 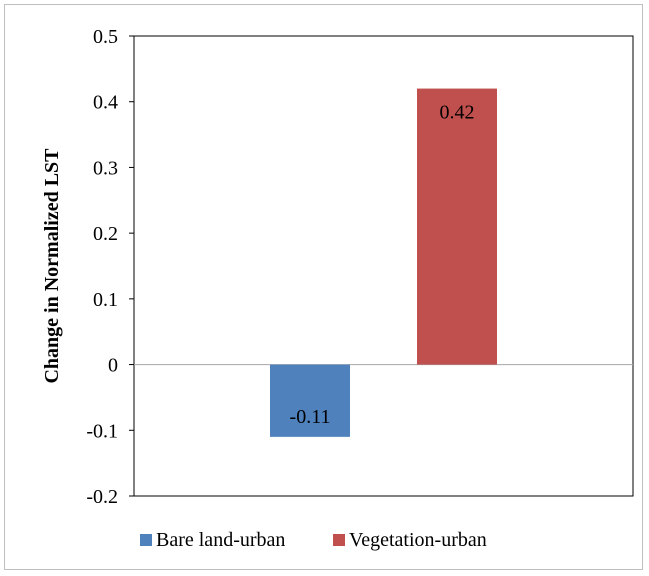 What do you see at coordinates (339, 540) in the screenshot?
I see `legend-swatch-vegetation-urban` at bounding box center [339, 540].